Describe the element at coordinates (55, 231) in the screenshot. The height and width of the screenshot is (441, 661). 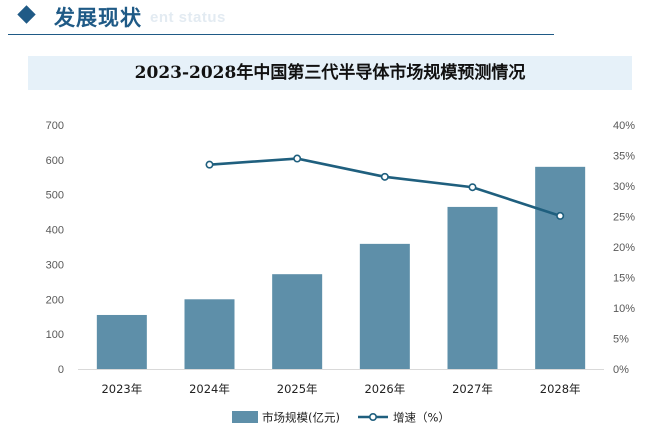
I see `left-tick-label: 400` at that location.